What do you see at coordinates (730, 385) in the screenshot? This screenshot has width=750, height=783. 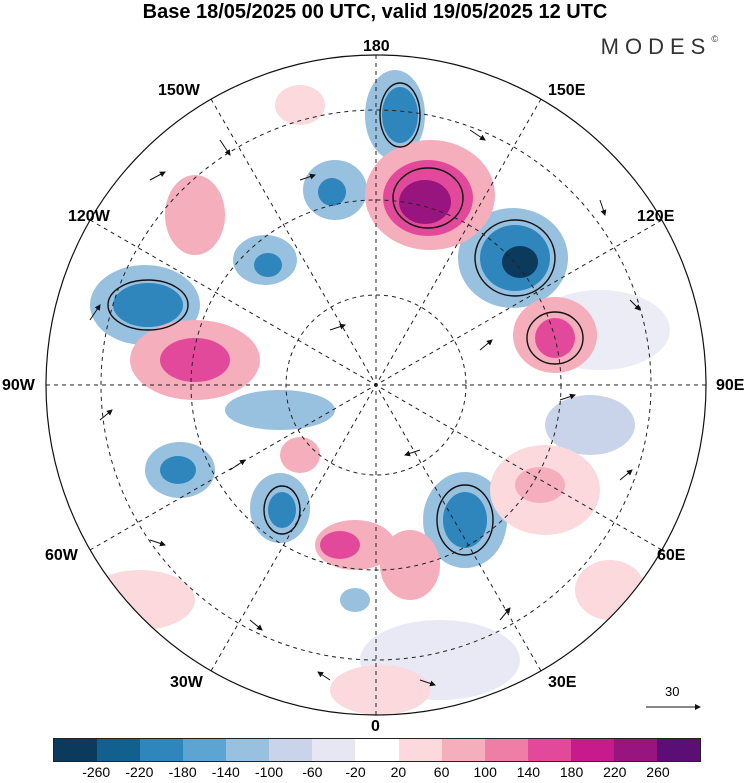 I see `label-90e: 90E` at bounding box center [730, 385].